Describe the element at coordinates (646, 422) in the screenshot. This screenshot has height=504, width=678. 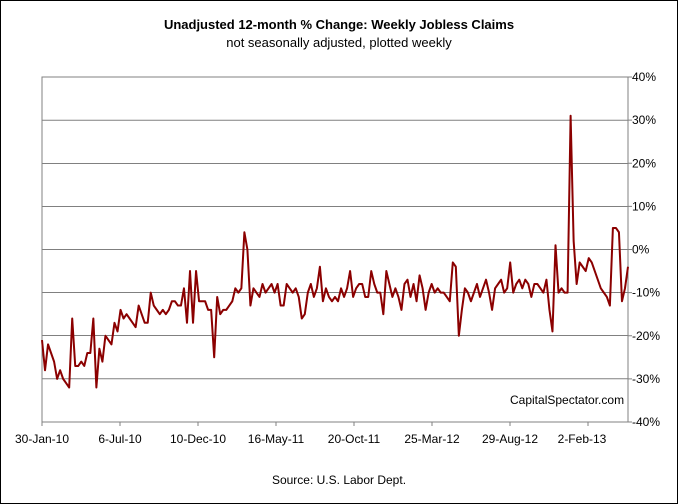
I see `y-tick-label: -40%` at that location.